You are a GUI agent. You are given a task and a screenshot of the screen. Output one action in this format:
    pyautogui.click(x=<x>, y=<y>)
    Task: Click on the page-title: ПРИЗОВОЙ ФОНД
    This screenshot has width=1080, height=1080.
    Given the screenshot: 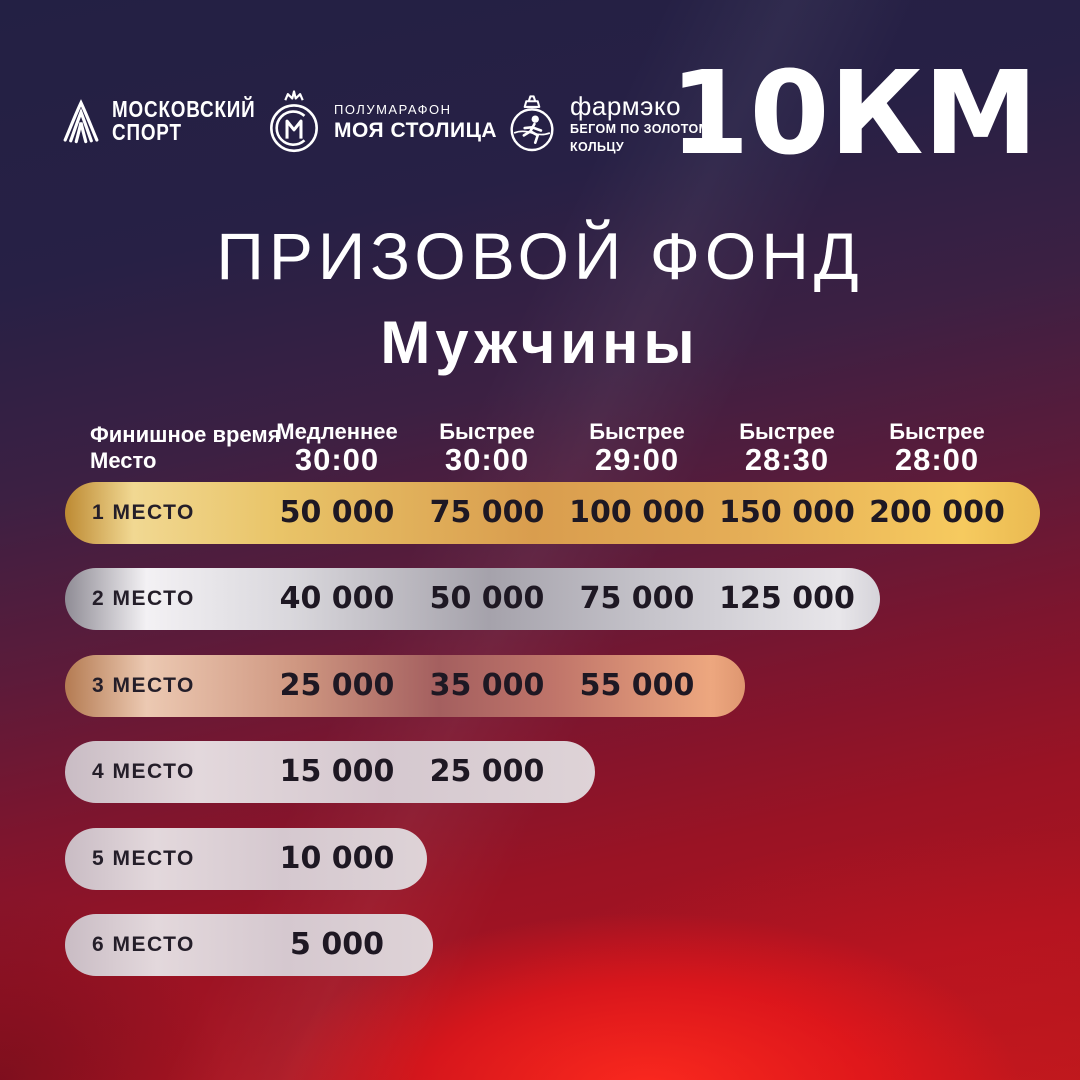 What is the action you would take?
    pyautogui.click(x=540, y=256)
    